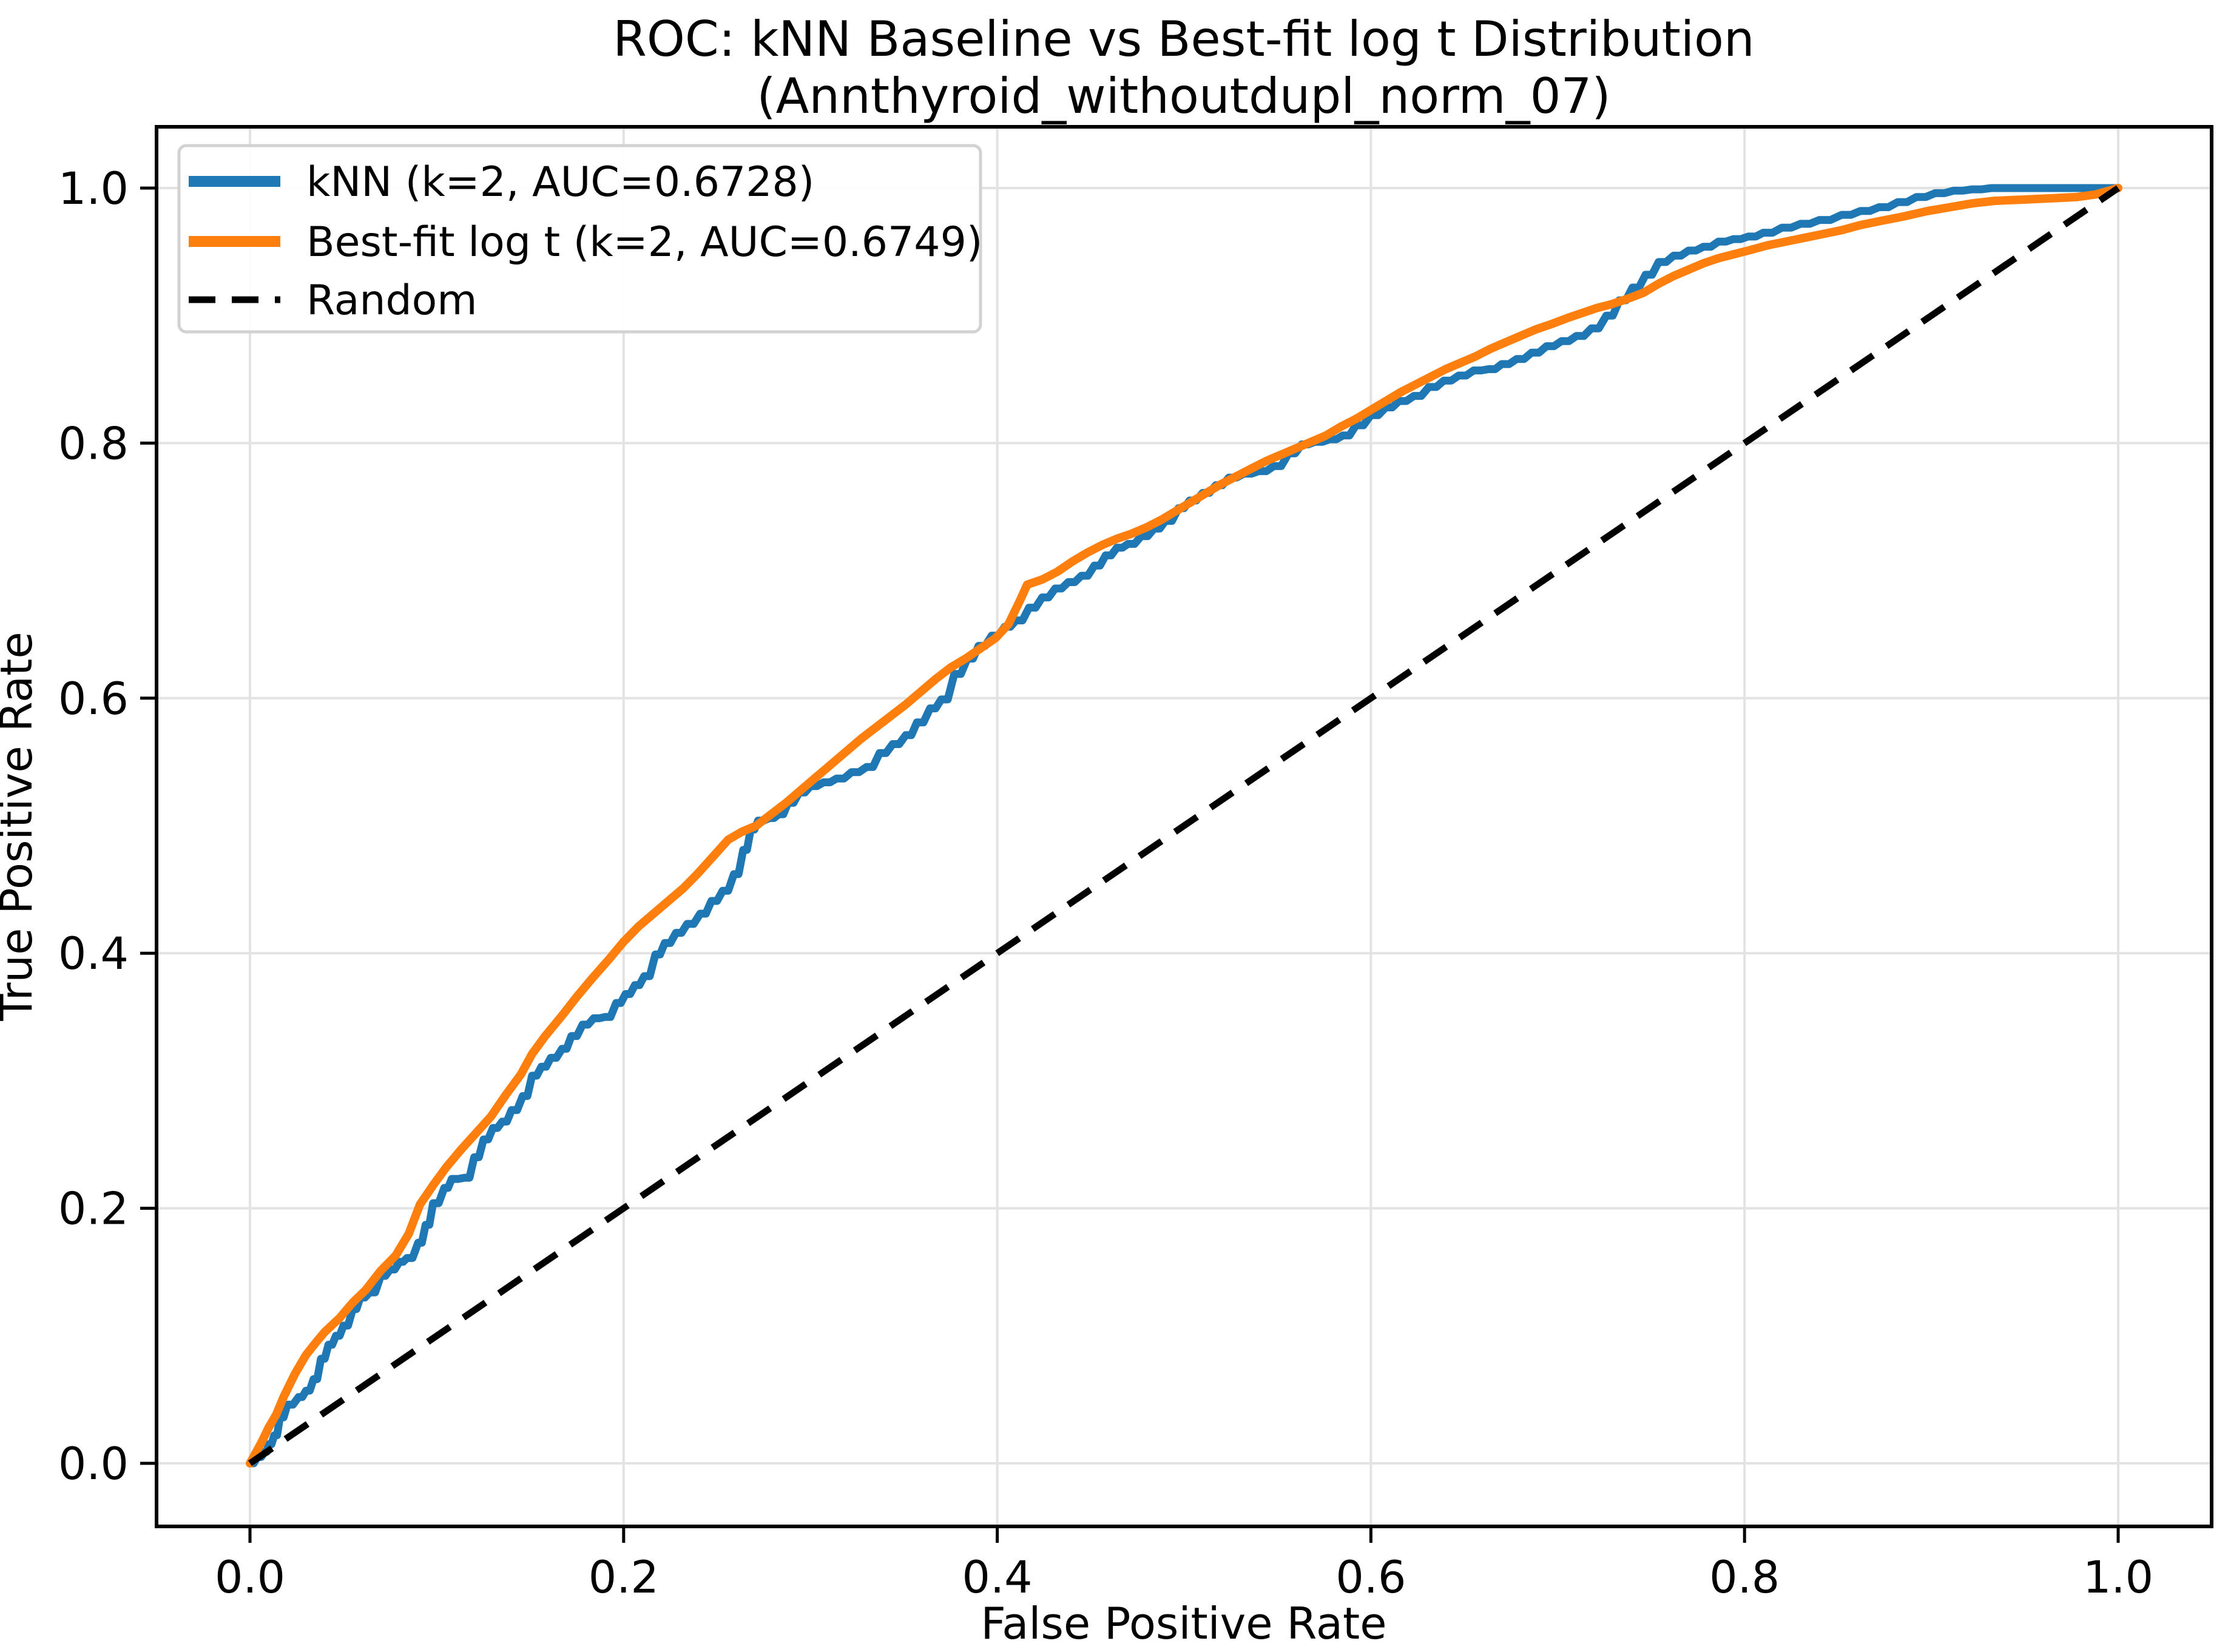  I want to click on legend-box, so click(579, 239).